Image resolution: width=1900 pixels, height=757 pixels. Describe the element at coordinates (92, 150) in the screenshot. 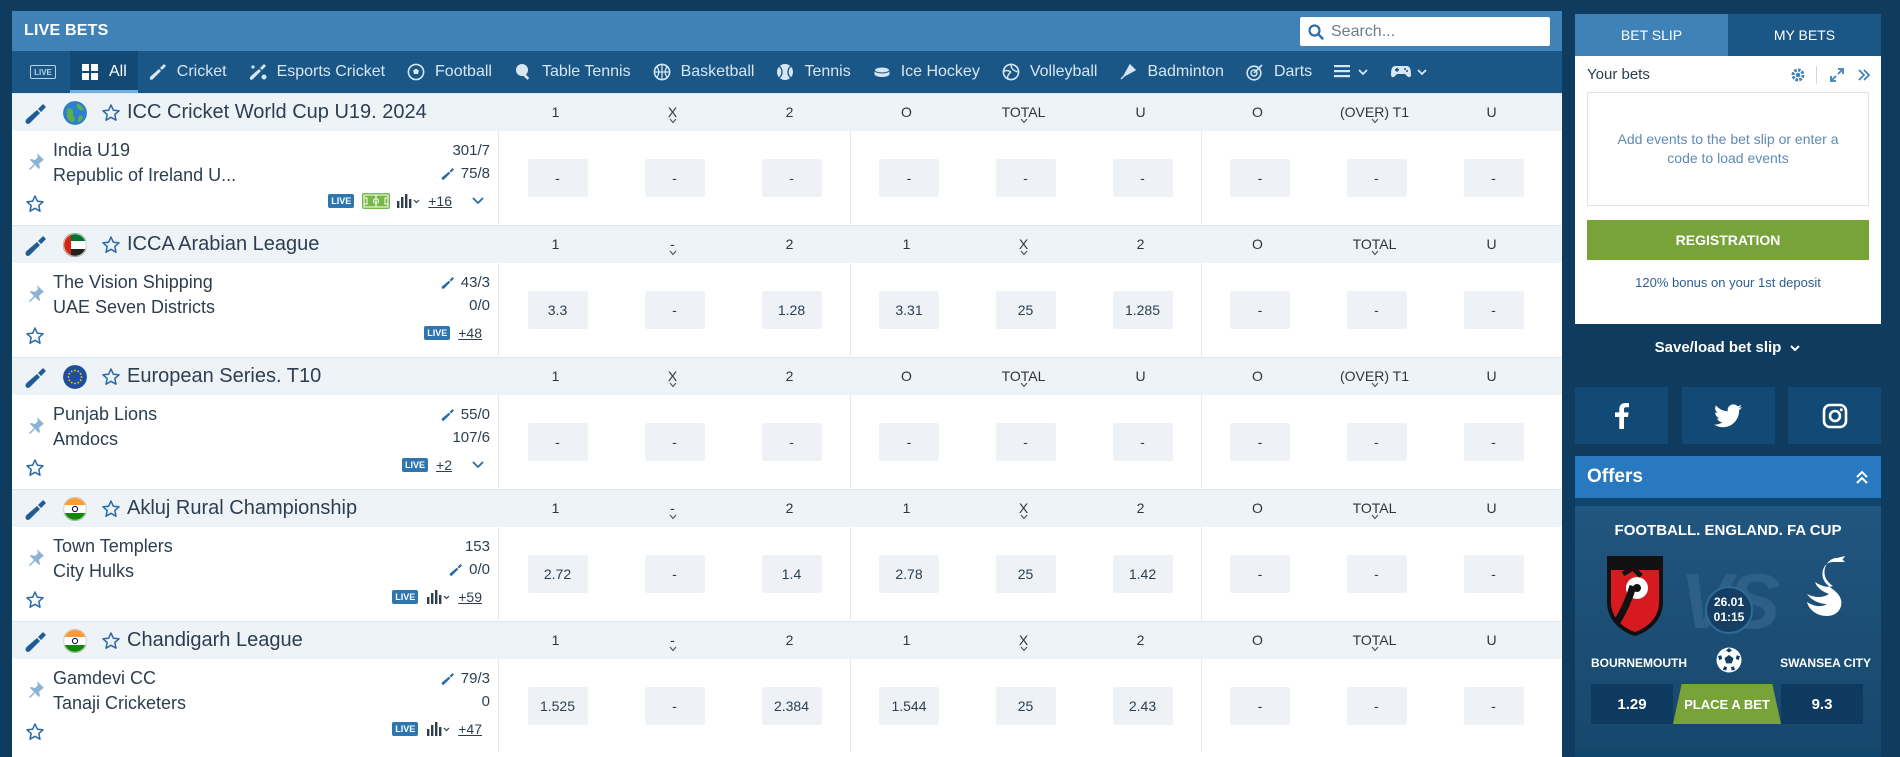

I see `team-1-name: India U19` at that location.